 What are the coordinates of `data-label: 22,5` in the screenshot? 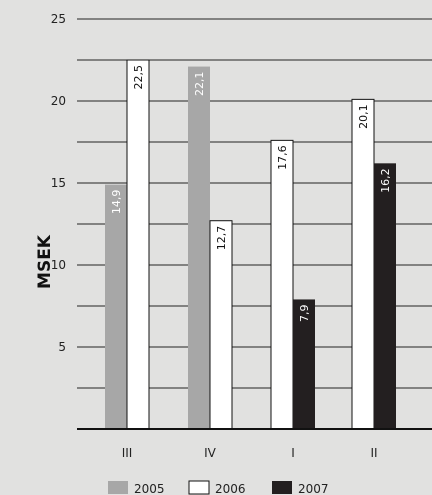 It's located at (138, 77).